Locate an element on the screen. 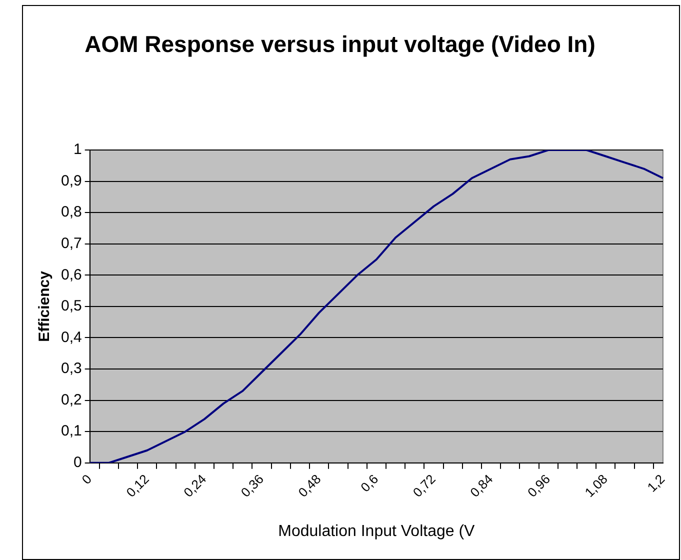 The image size is (681, 560). x-tick-label: 0,36 is located at coordinates (252, 485).